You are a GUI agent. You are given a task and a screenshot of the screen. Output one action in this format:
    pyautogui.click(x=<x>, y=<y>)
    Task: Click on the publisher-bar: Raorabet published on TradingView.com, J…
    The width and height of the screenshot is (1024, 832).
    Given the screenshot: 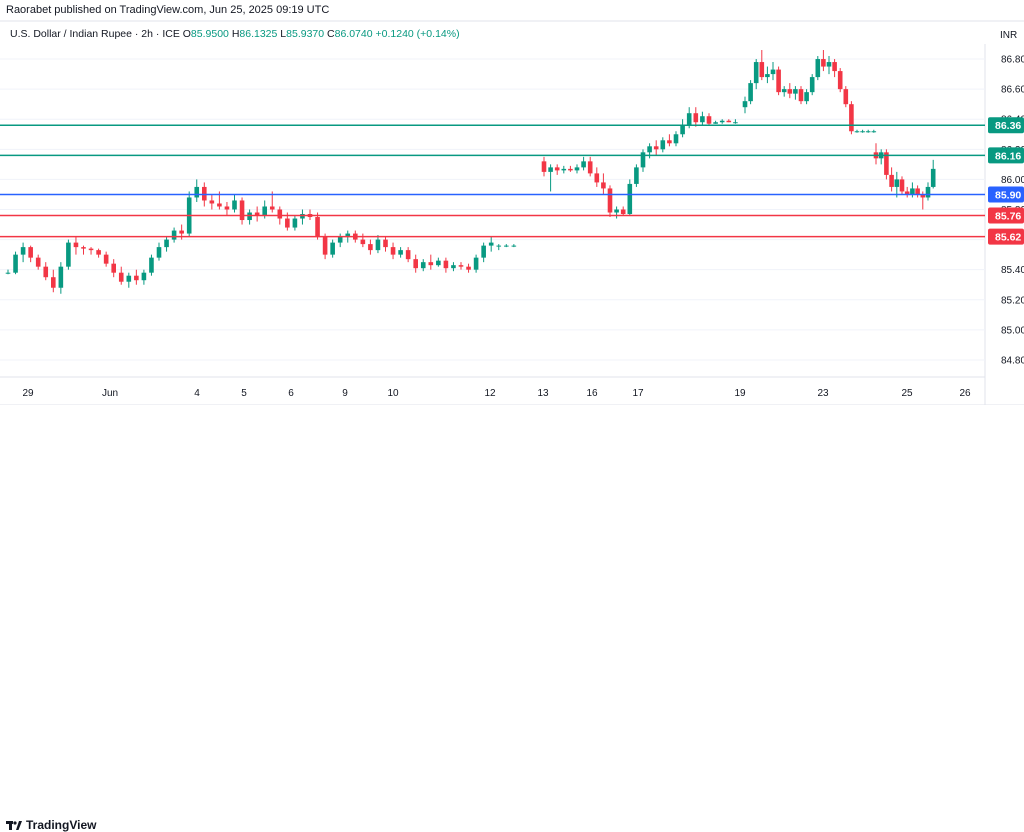 What is the action you would take?
    pyautogui.click(x=512, y=10)
    